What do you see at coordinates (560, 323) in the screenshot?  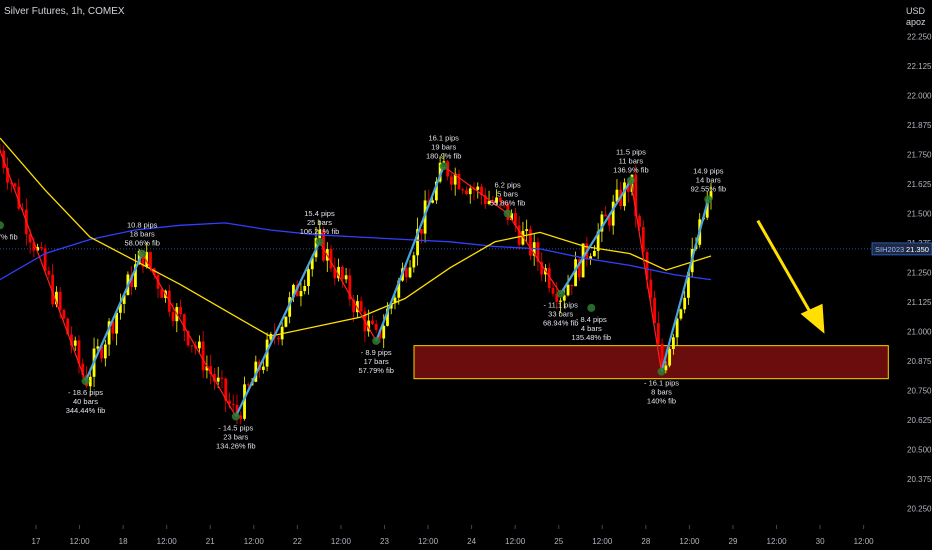 I see `pivot-label-line: 68.94% fib` at bounding box center [560, 323].